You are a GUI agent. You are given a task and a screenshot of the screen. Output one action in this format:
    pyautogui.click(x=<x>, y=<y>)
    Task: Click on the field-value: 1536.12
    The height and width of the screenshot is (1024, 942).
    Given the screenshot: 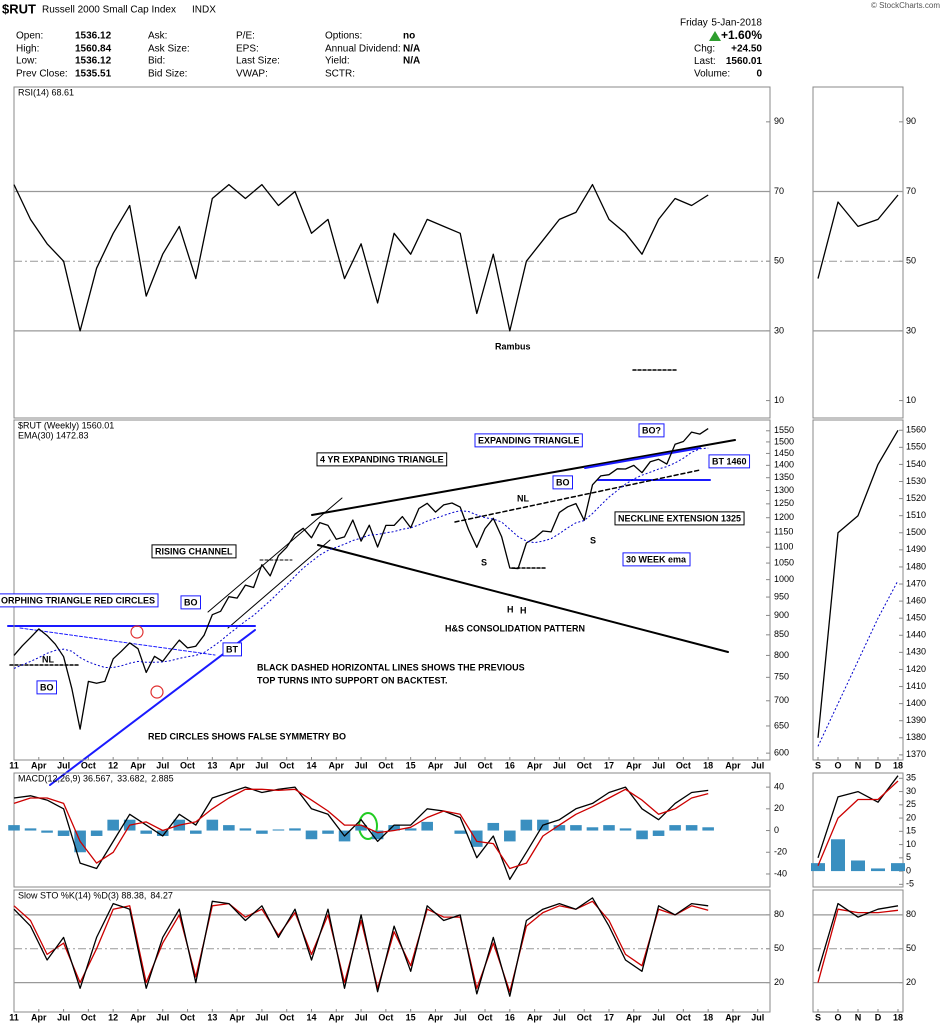 What is the action you would take?
    pyautogui.click(x=93, y=36)
    